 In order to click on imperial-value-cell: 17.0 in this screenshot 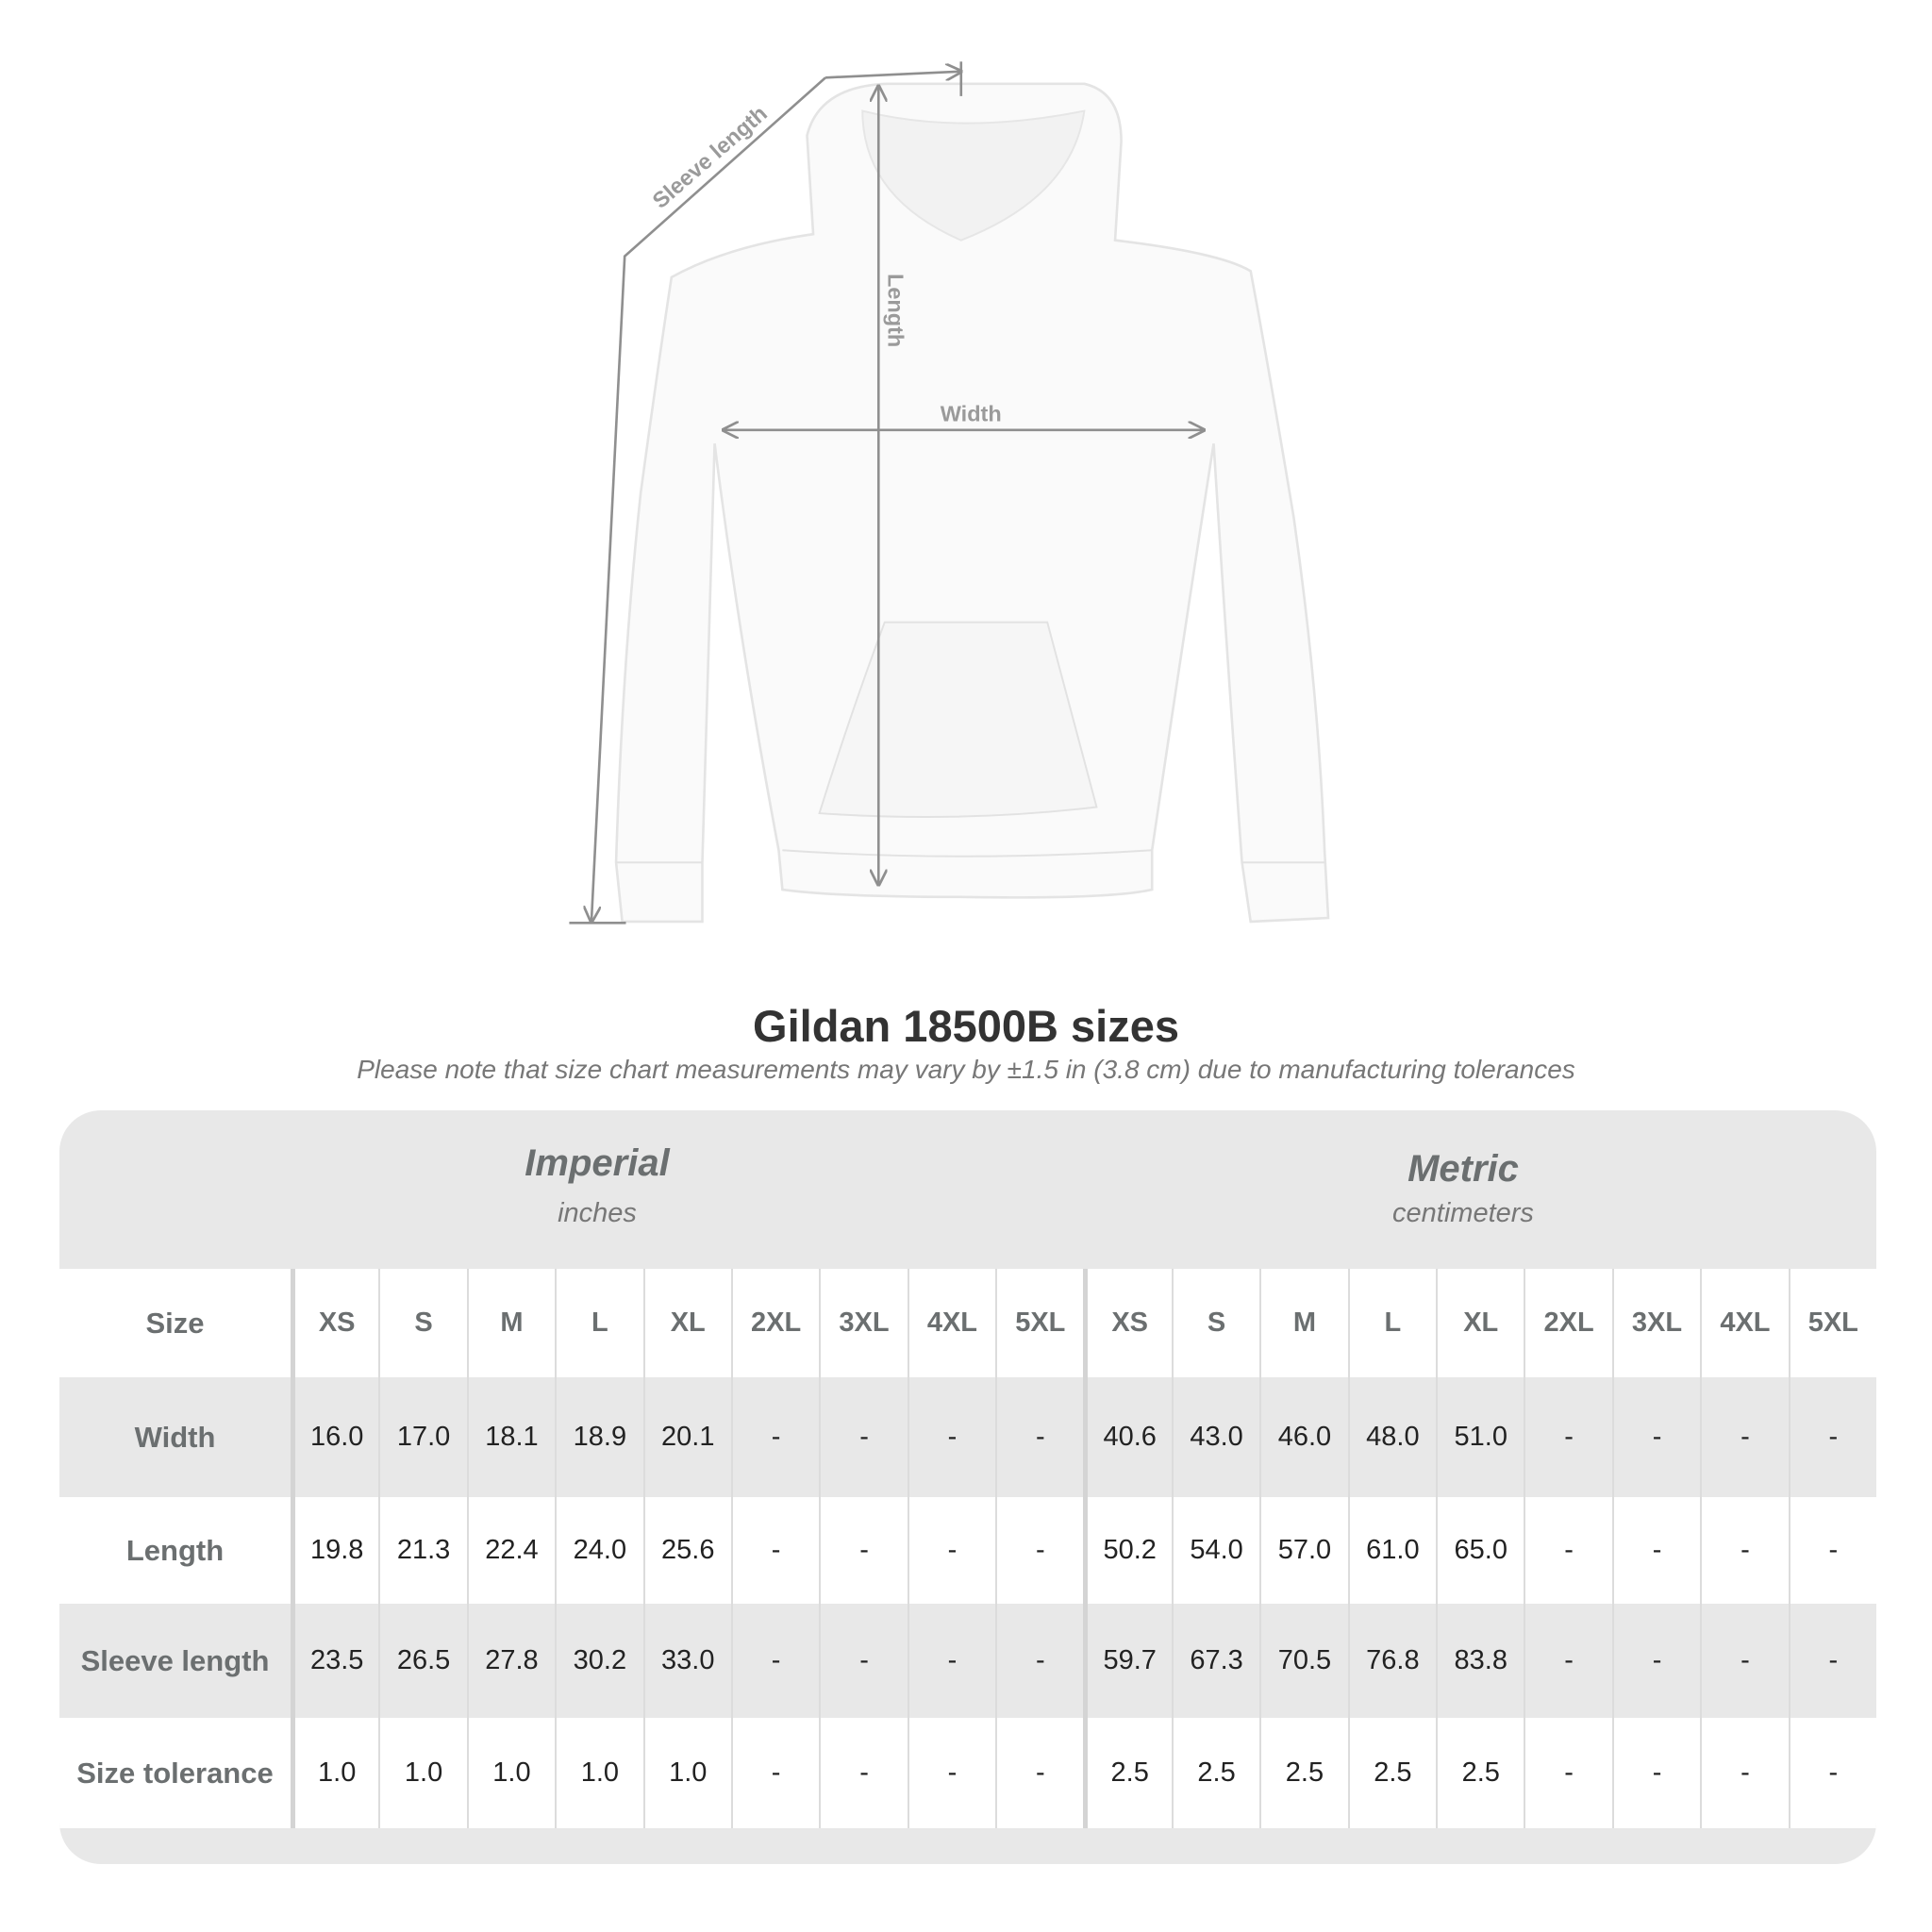, I will do `click(423, 1437)`.